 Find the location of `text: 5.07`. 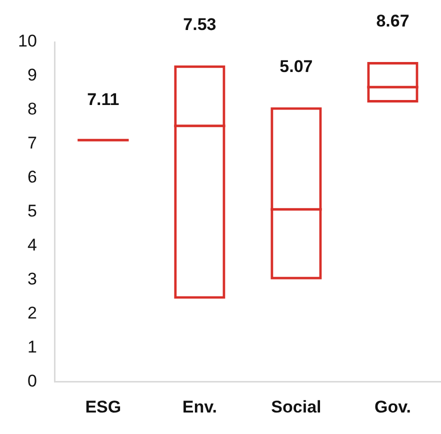

text: 5.07 is located at coordinates (296, 66).